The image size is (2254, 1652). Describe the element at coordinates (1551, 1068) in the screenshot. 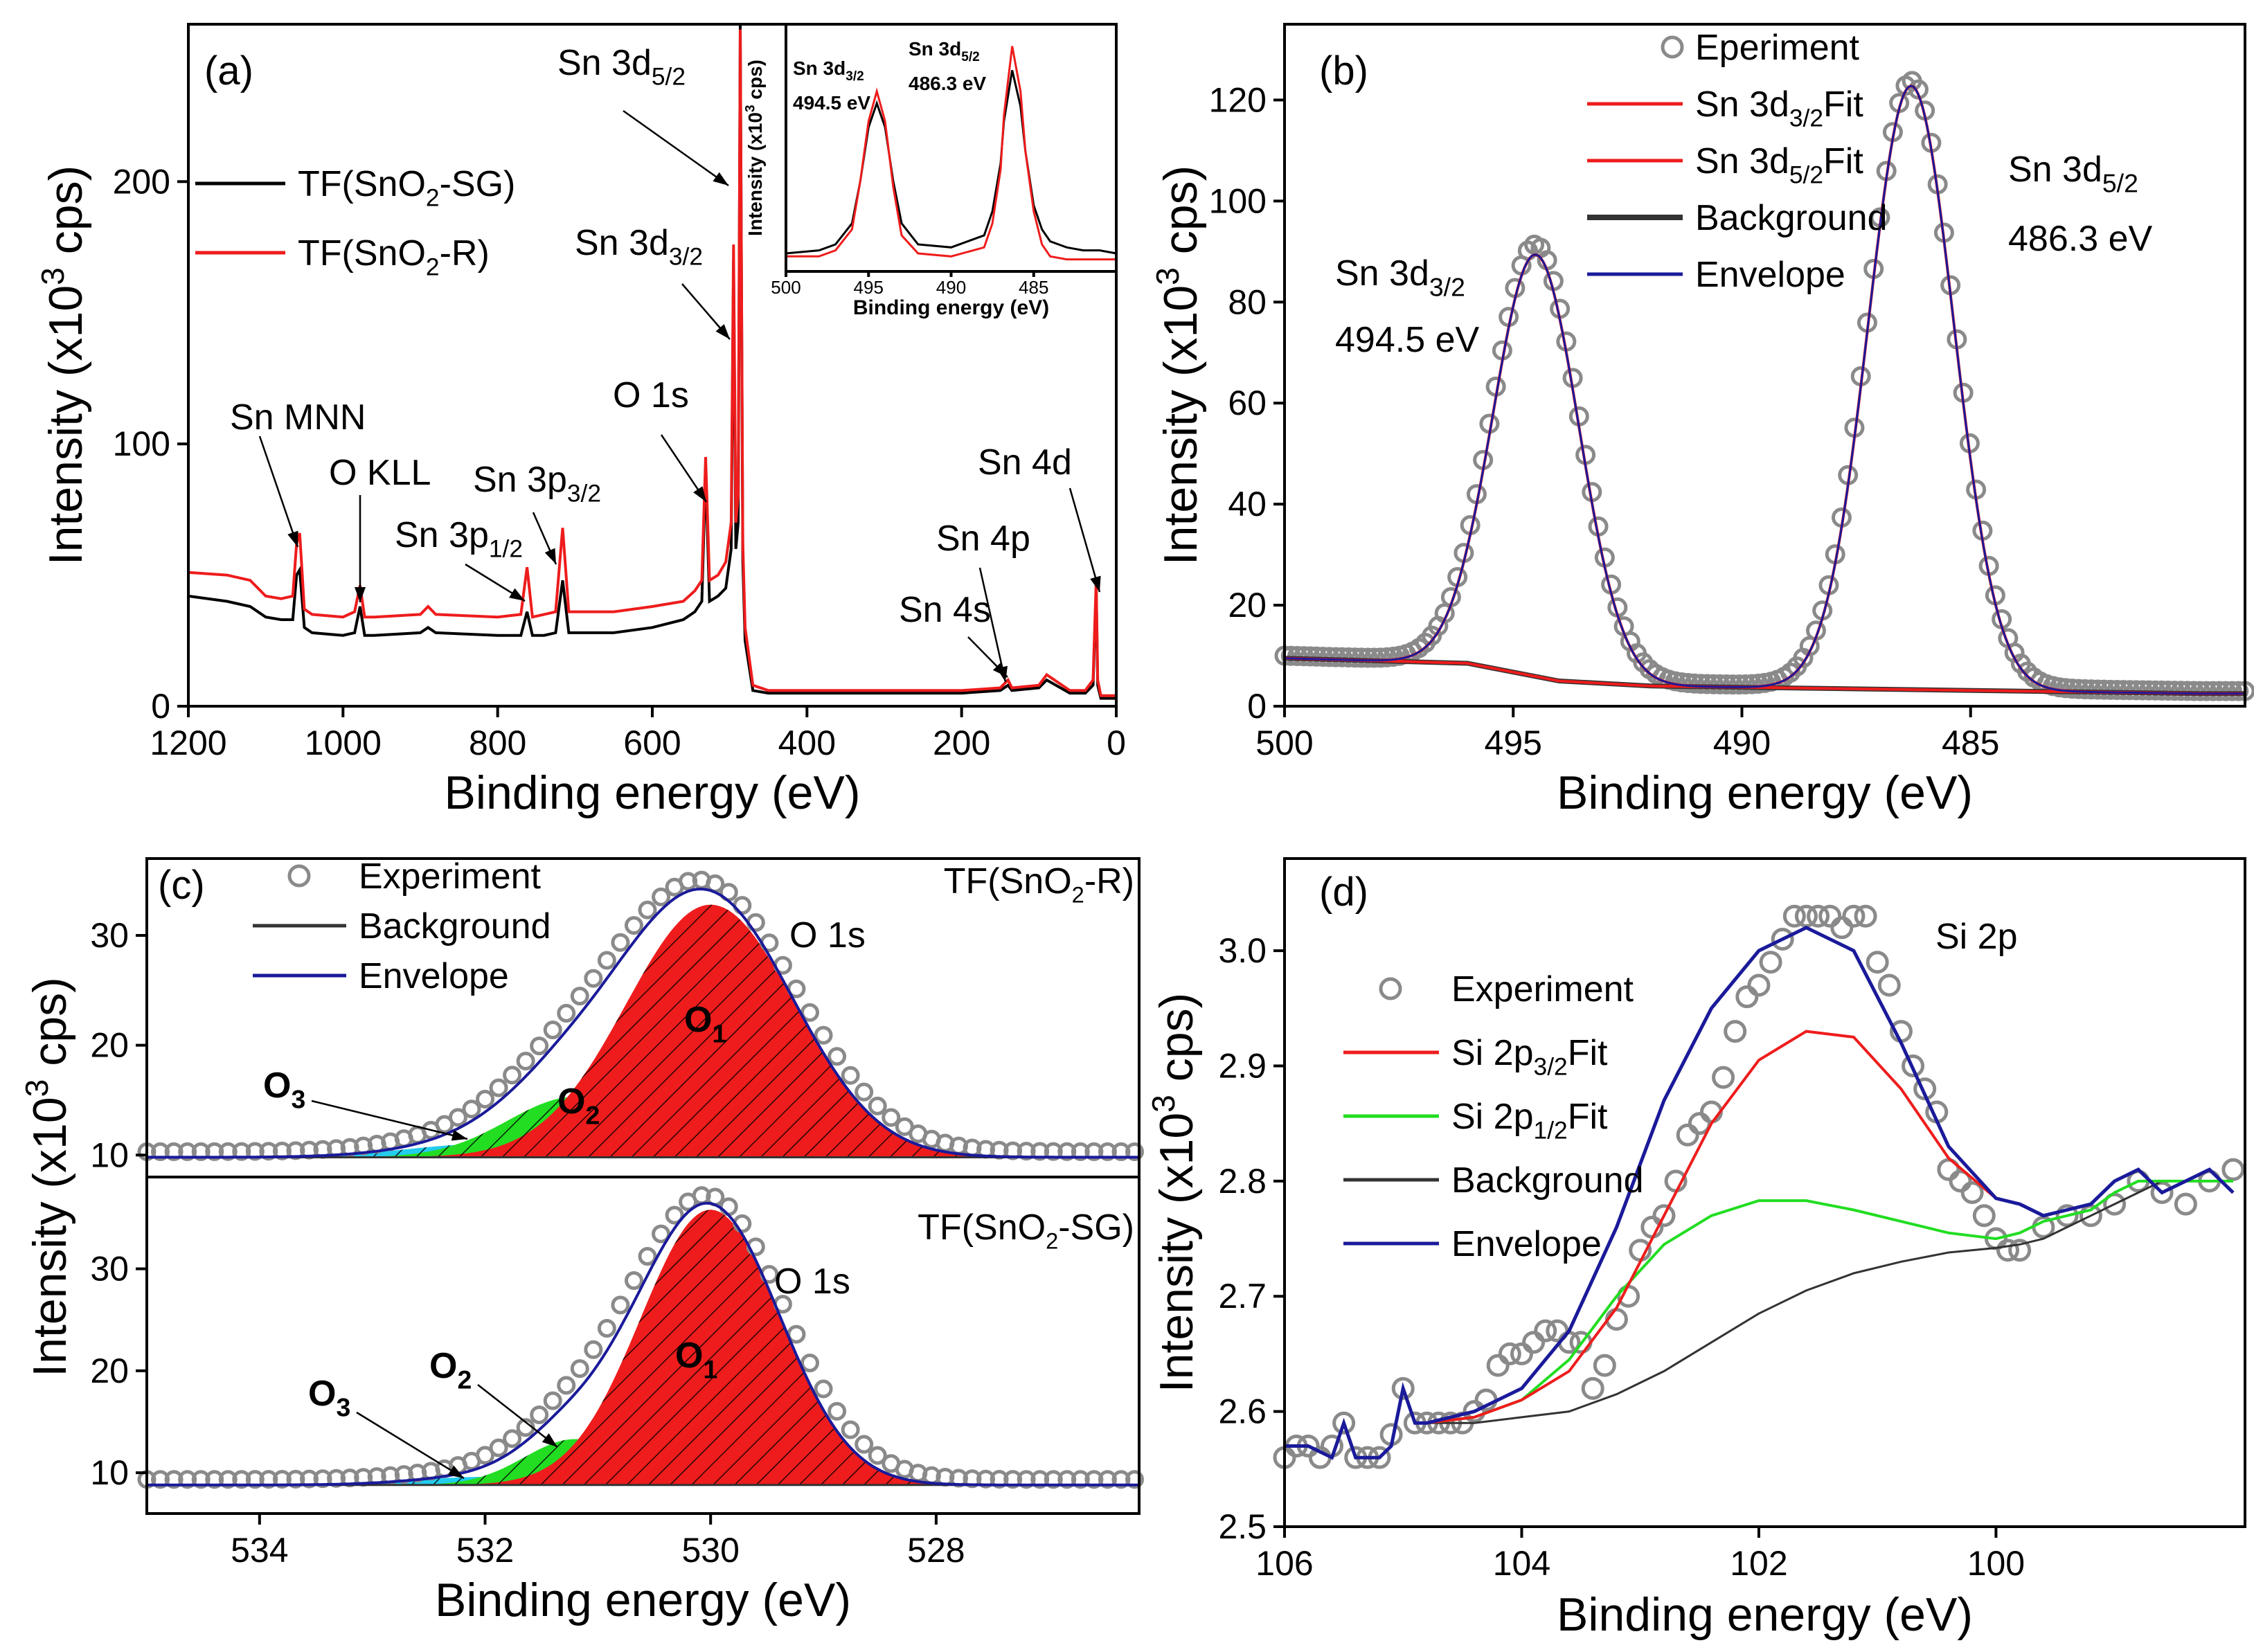

I see `legend-label-sub: 3/2` at that location.